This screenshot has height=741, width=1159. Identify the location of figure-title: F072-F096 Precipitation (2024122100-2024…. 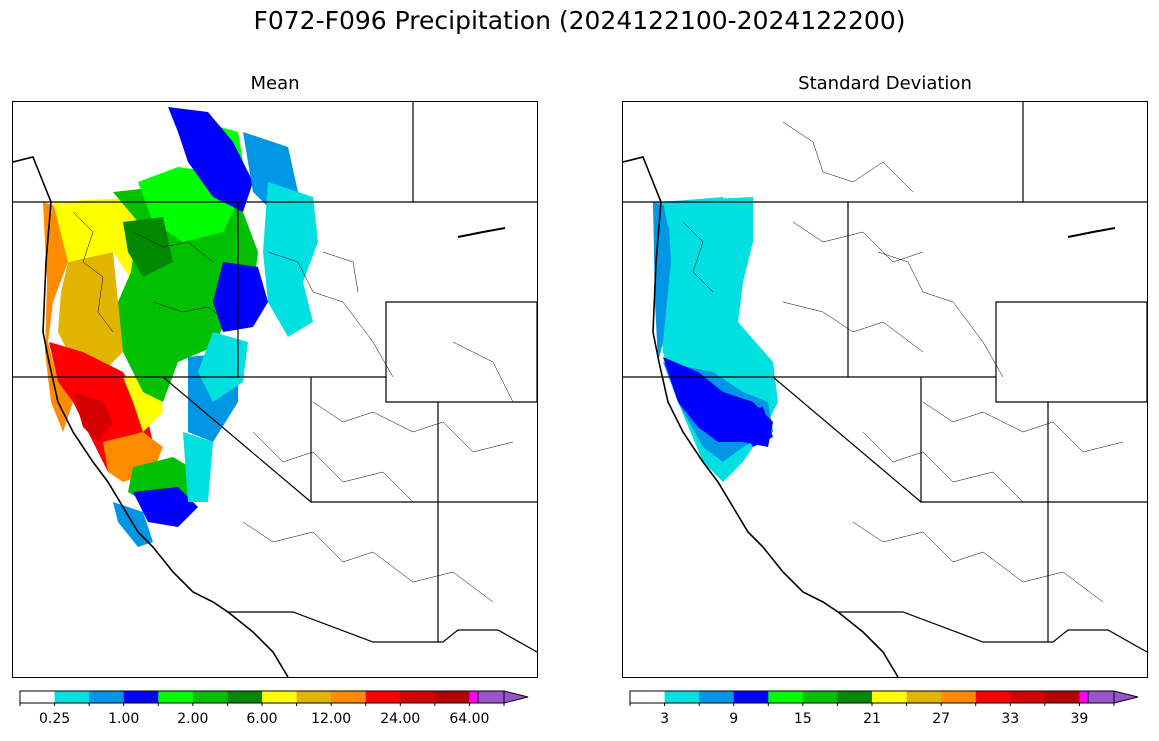
(579, 20).